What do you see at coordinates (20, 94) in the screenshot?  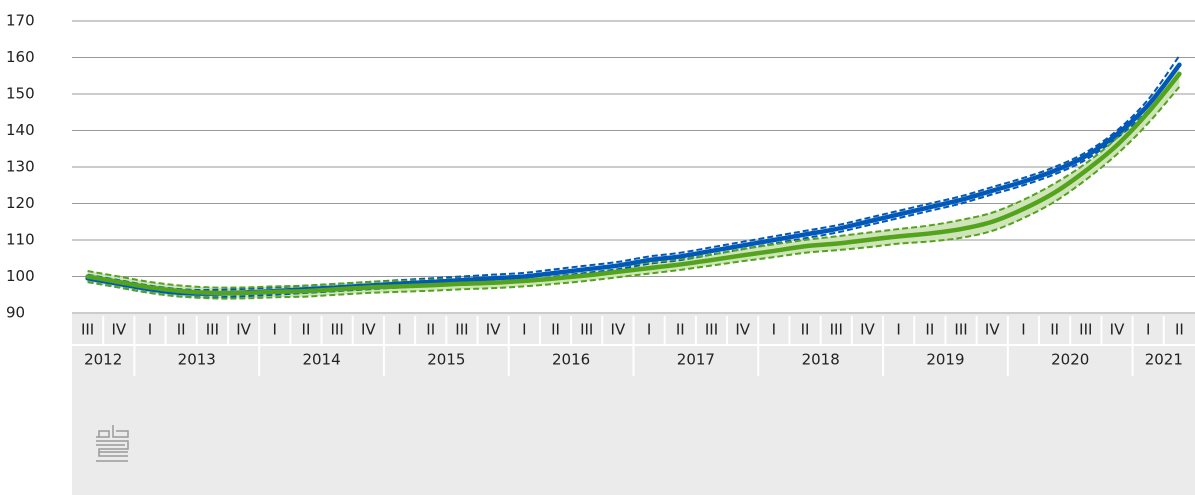 I see `y-tick-label: 150` at bounding box center [20, 94].